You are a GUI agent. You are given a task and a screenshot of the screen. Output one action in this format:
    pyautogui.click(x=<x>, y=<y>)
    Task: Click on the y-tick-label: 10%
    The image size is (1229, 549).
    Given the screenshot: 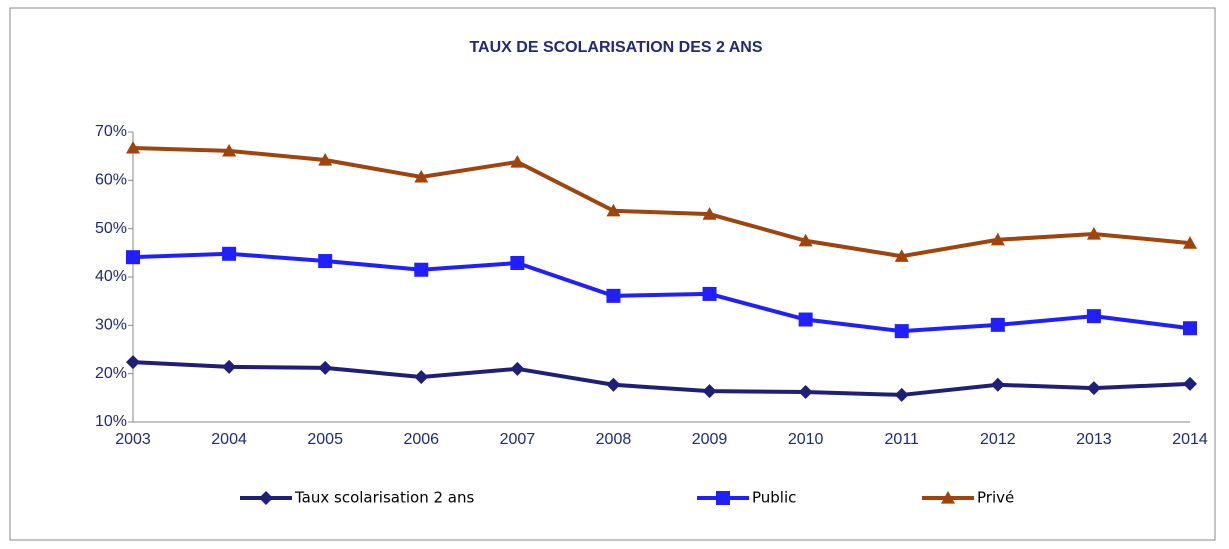 What is the action you would take?
    pyautogui.click(x=111, y=421)
    